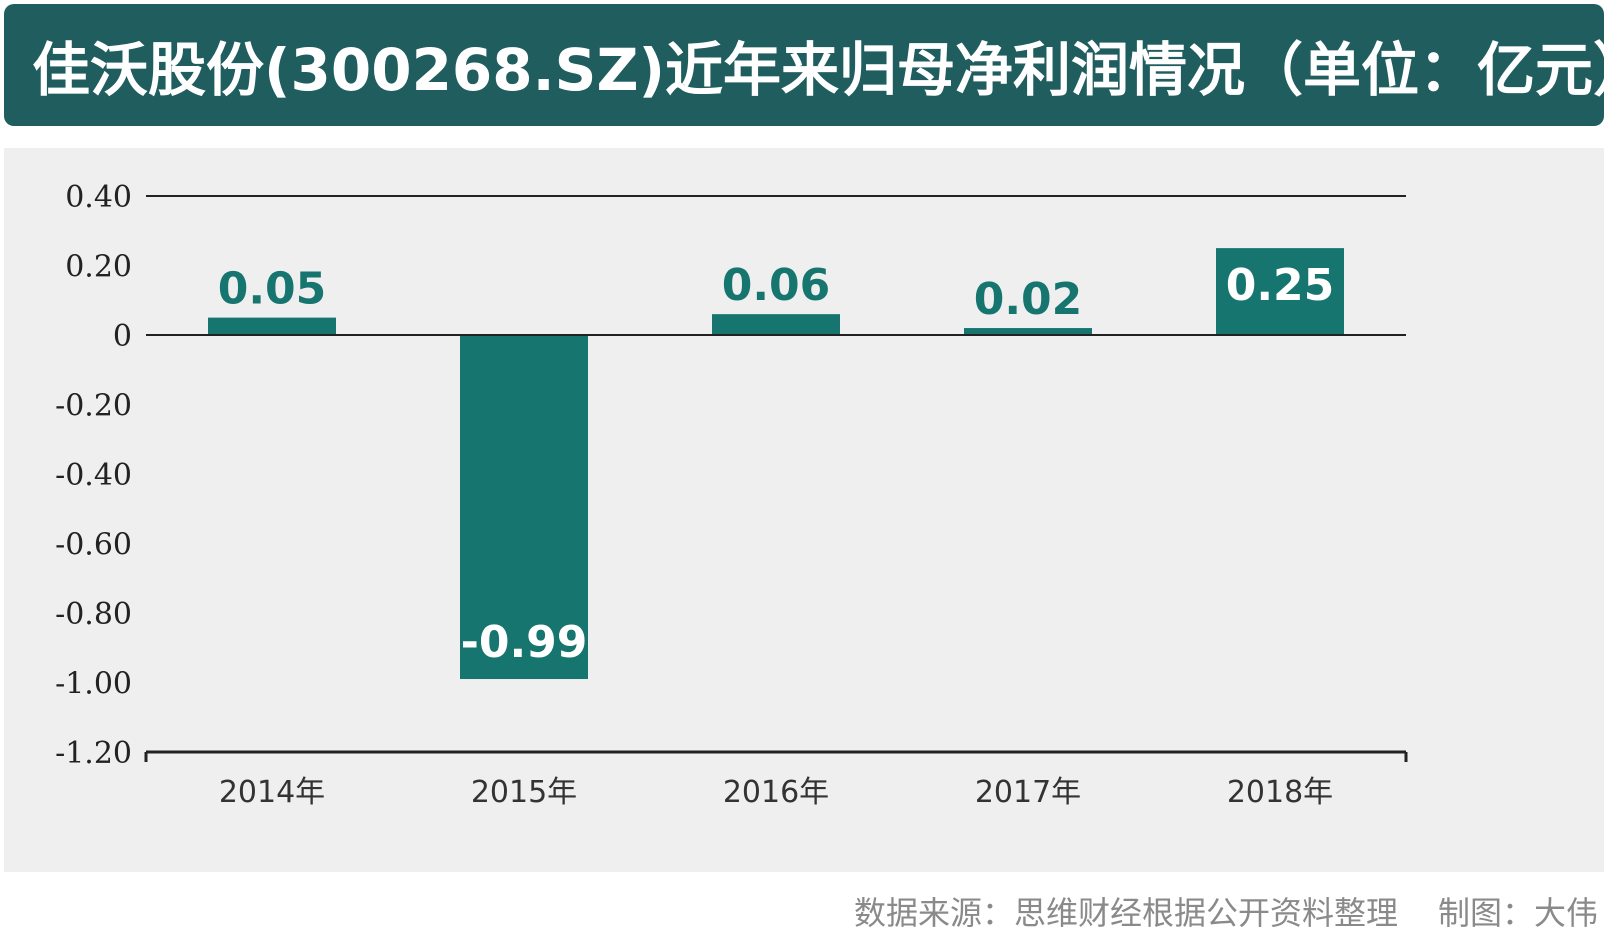 This screenshot has width=1608, height=948. What do you see at coordinates (776, 792) in the screenshot?
I see `x-category-label: 2016年` at bounding box center [776, 792].